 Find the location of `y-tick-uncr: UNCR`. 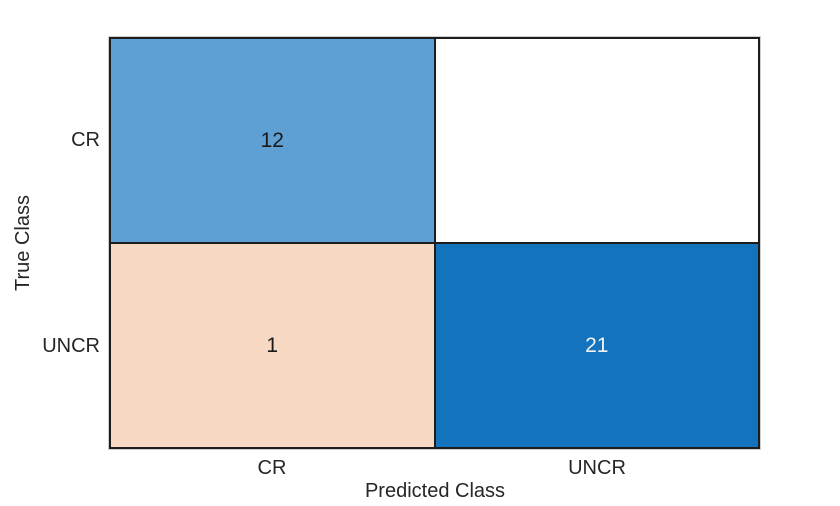

y-tick-uncr: UNCR is located at coordinates (71, 346).